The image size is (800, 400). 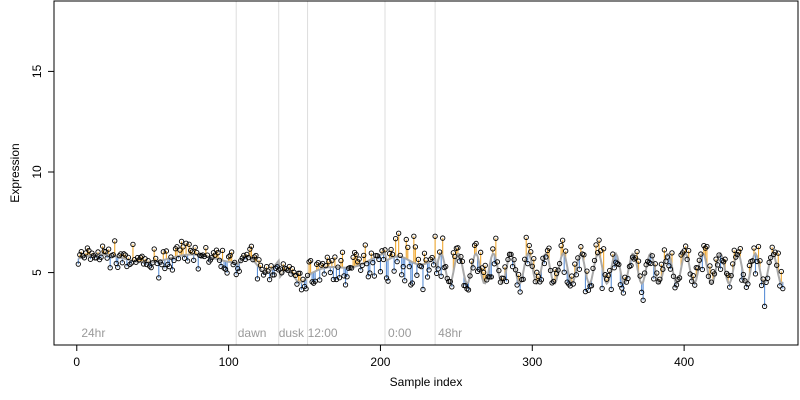 I want to click on y-axis: 5 10 15, so click(x=42, y=170).